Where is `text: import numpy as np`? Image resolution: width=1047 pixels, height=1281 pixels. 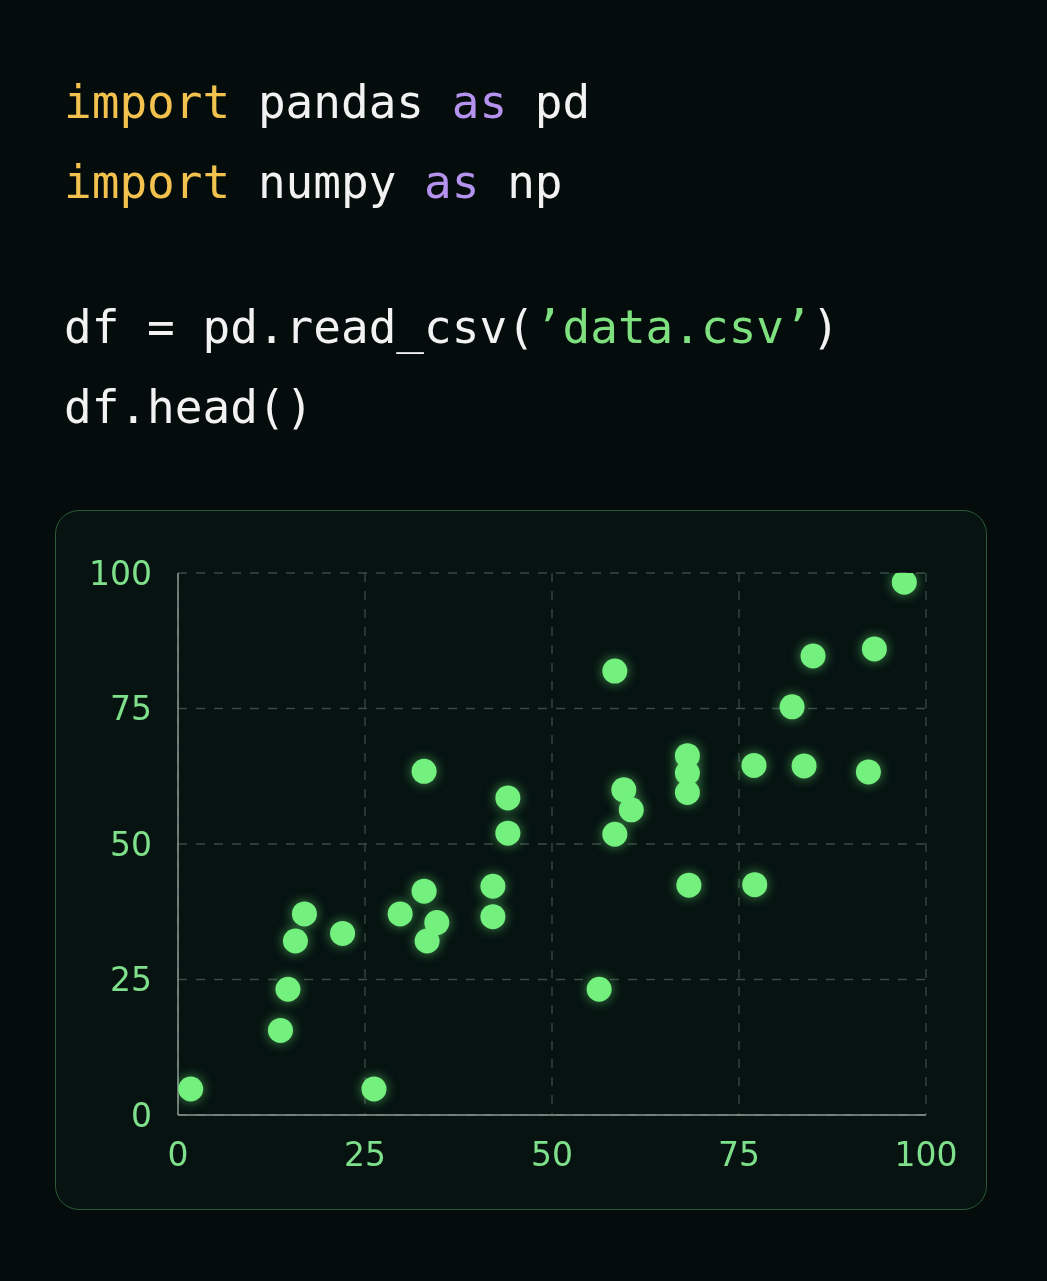
text: import numpy as np is located at coordinates (313, 182).